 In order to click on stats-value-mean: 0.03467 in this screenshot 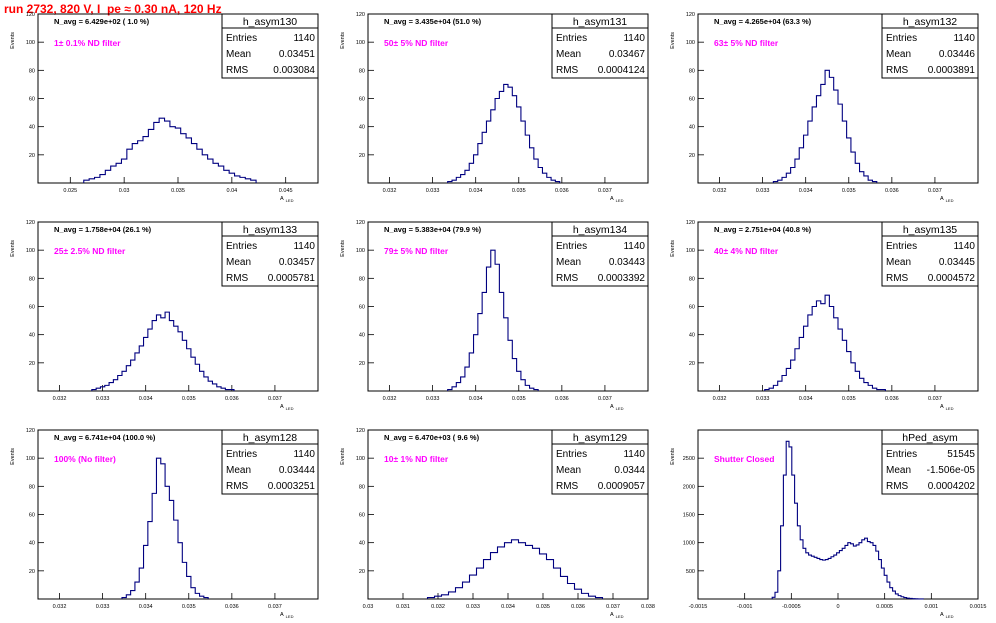, I will do `click(627, 54)`.